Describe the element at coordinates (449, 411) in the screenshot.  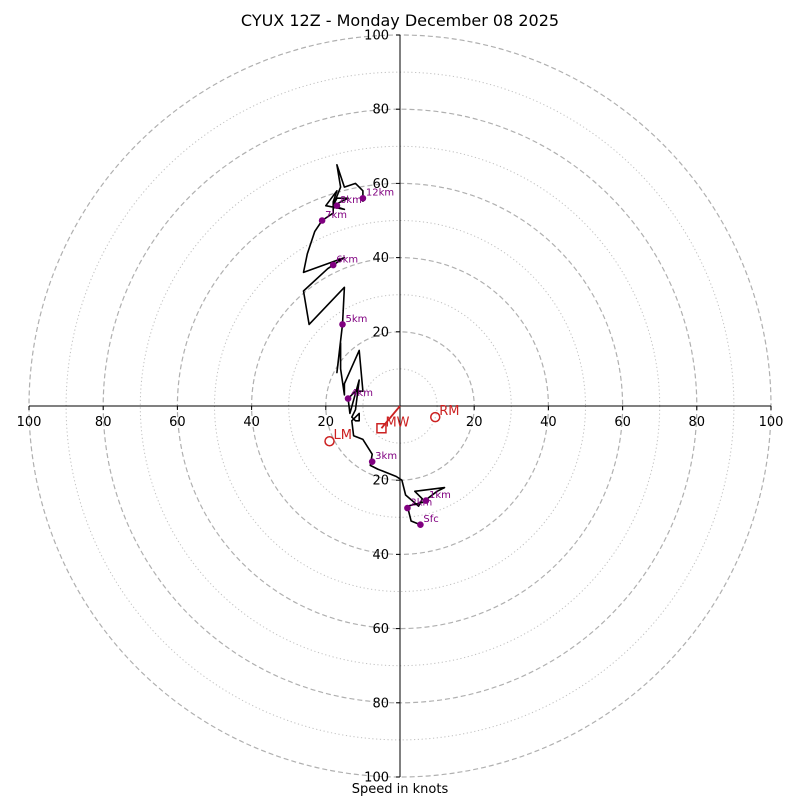
I see `storm-motion-label-rm: RM` at that location.